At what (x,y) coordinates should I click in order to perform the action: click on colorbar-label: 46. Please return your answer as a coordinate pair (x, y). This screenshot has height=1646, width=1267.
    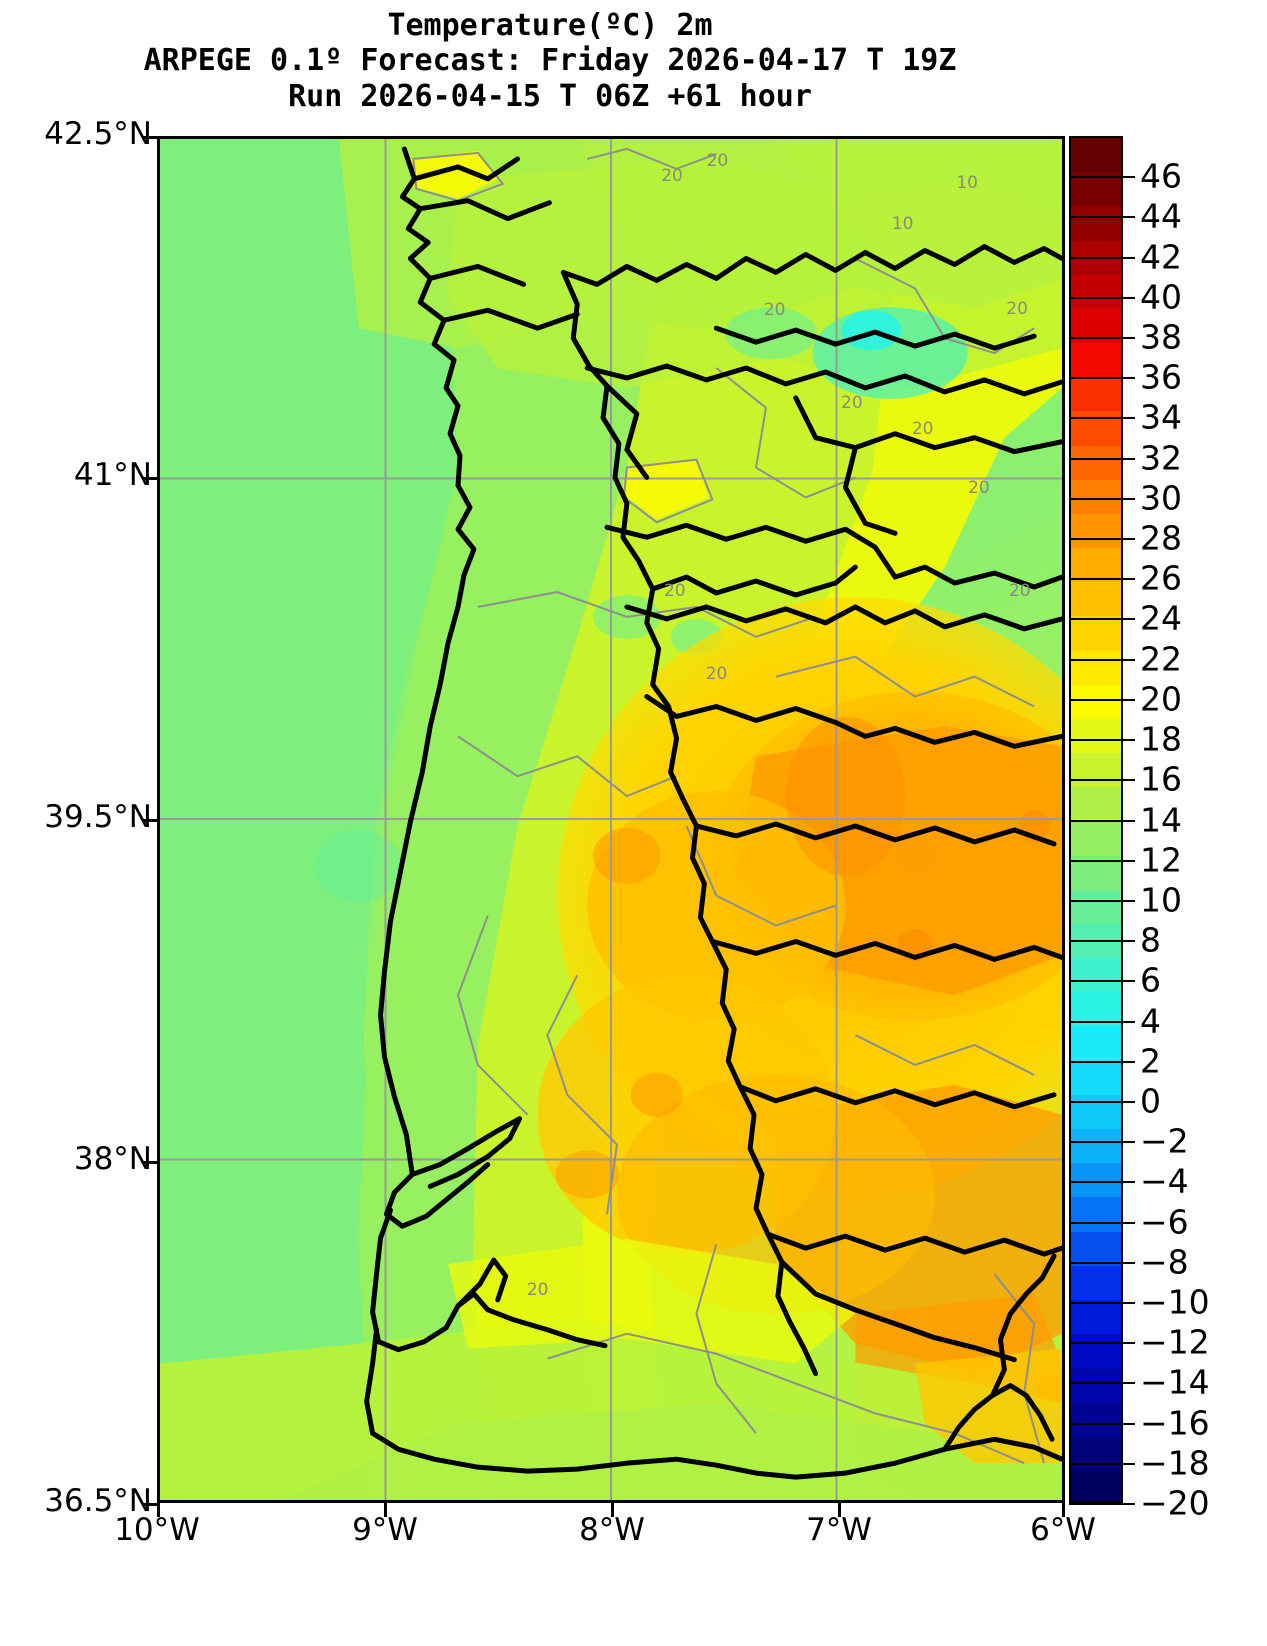
    Looking at the image, I should click on (1161, 176).